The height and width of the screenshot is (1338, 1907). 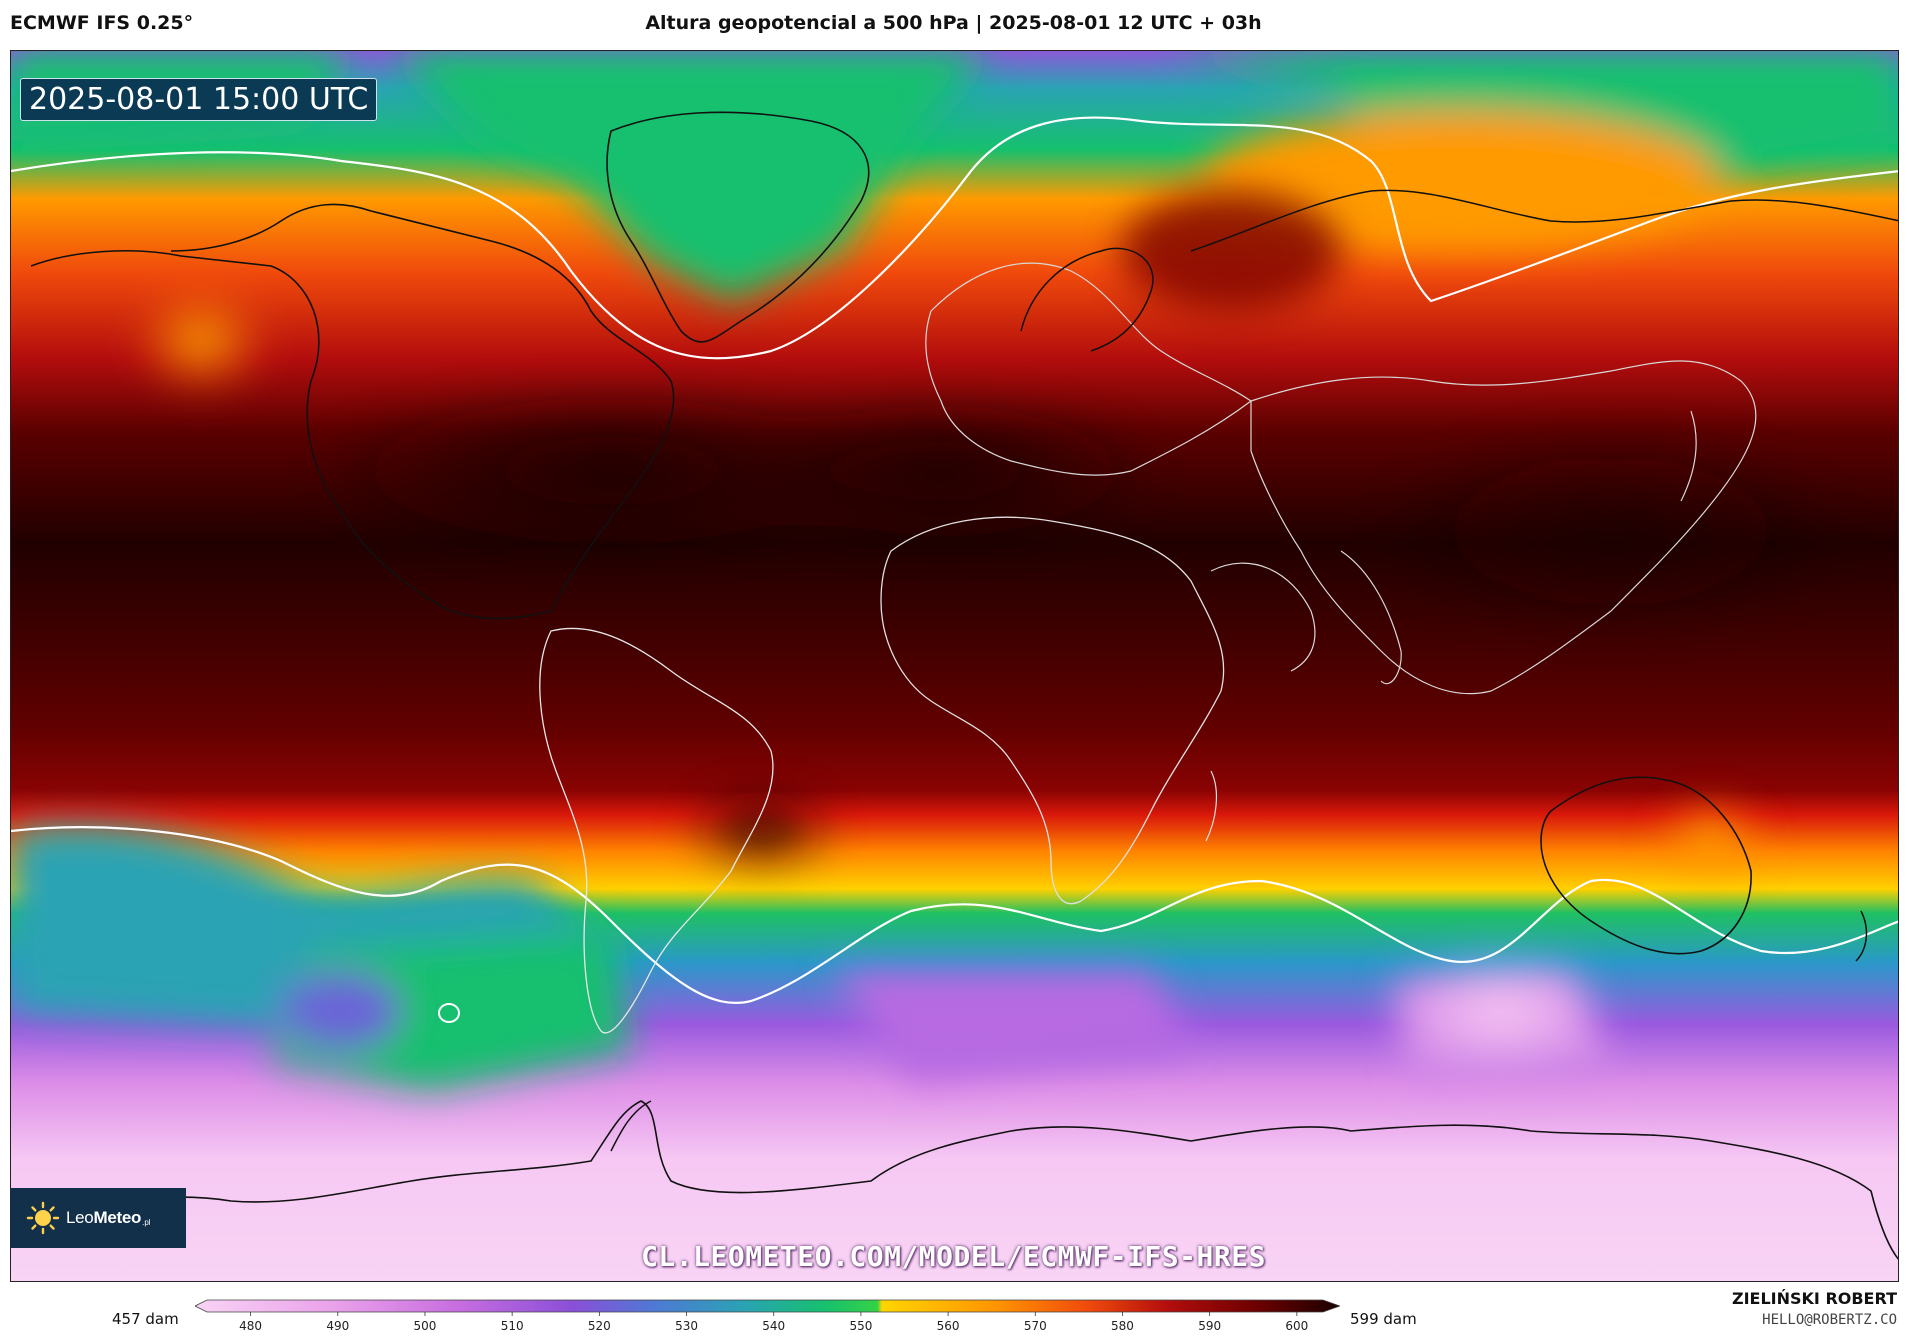 What do you see at coordinates (1122, 1326) in the screenshot?
I see `colorbar-tick-label: 580` at bounding box center [1122, 1326].